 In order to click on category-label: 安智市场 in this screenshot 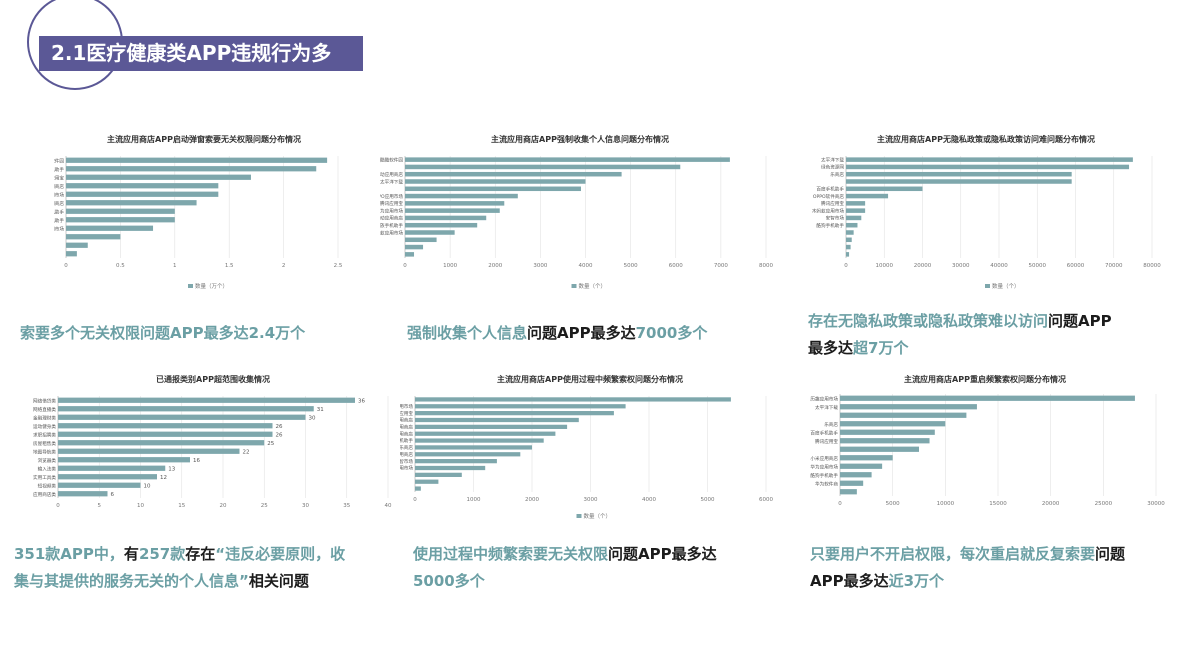, I will do `click(835, 218)`.